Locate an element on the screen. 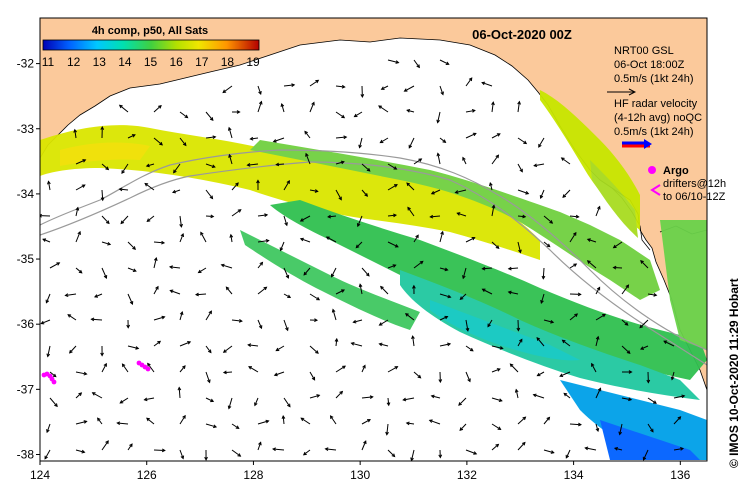  legend-hf-line2: (4-12h avg) noQC is located at coordinates (658, 118).